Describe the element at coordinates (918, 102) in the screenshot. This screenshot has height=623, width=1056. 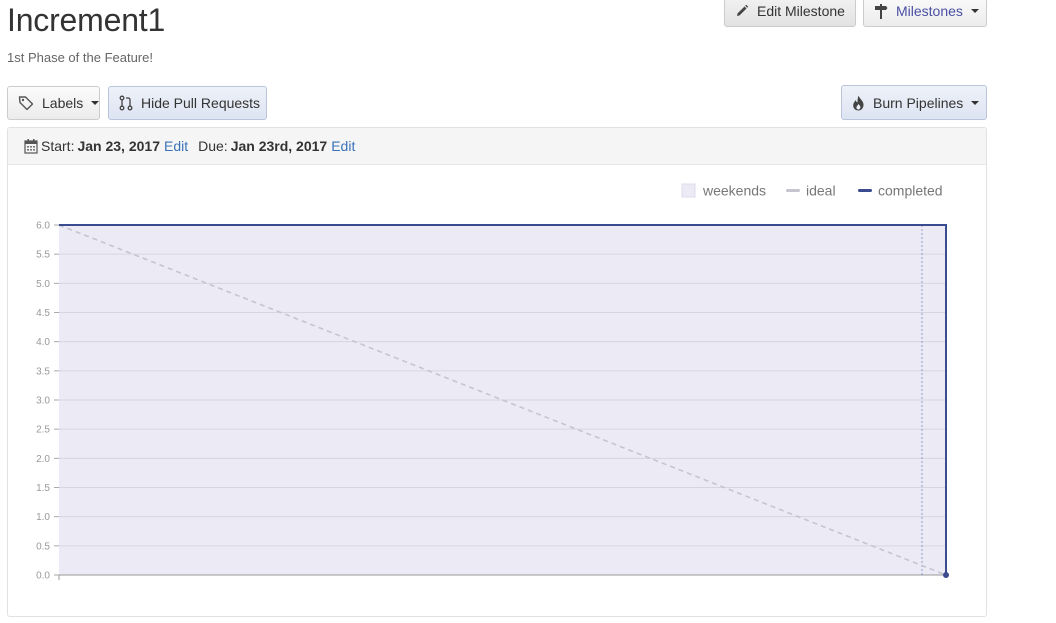
I see `burn-pipelines-label: Burn Pipelines` at that location.